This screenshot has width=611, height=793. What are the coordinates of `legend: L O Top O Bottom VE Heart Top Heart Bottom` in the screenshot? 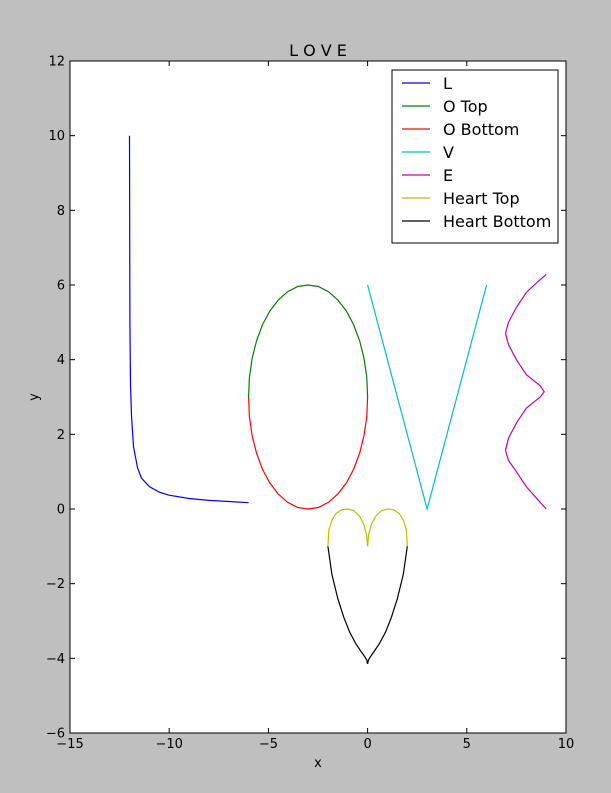 It's located at (475, 156).